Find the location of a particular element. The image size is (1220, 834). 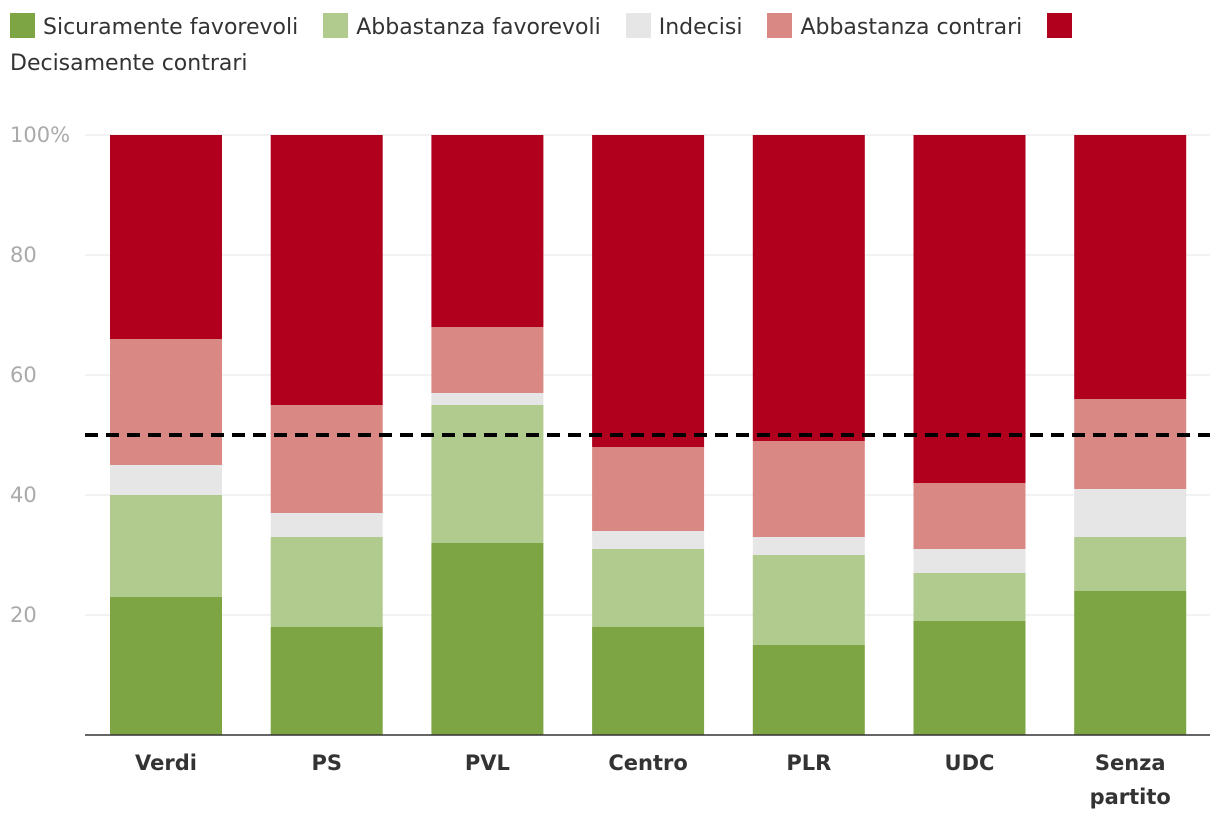

category-label-line: UDC is located at coordinates (970, 763).